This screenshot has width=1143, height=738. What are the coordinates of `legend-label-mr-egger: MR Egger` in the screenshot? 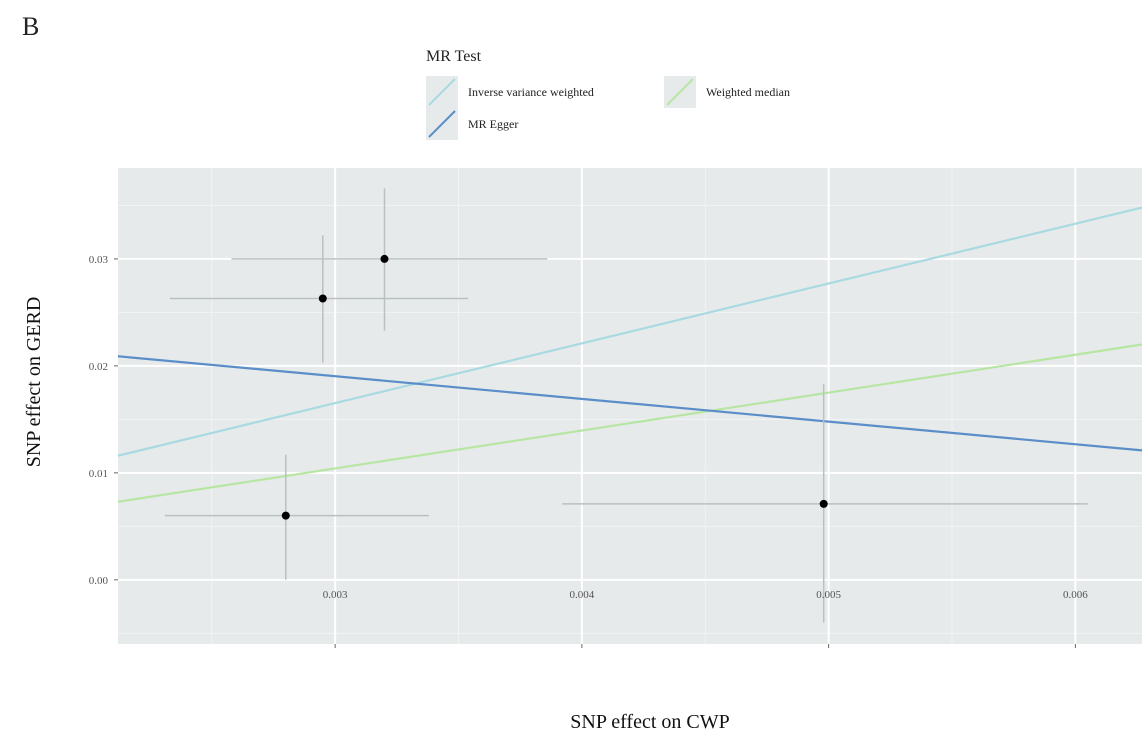 It's located at (493, 124).